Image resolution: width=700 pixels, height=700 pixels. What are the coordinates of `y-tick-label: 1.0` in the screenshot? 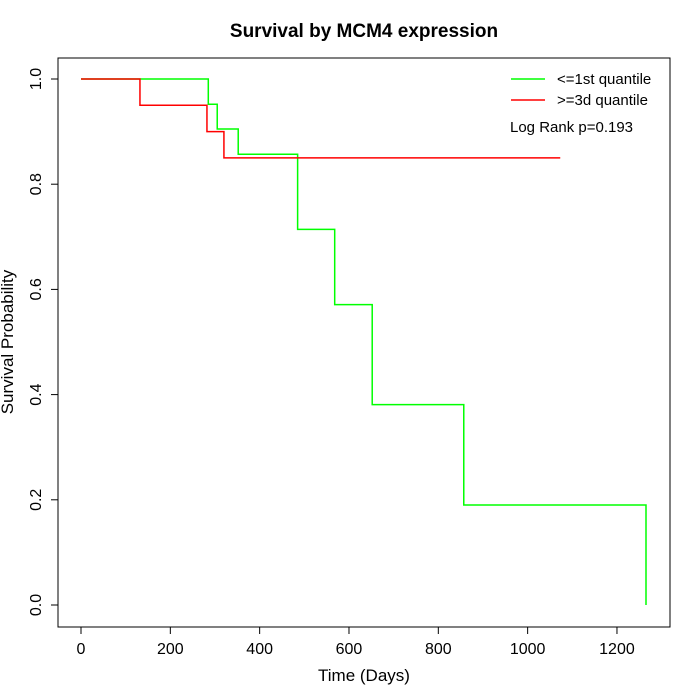 It's located at (36, 79).